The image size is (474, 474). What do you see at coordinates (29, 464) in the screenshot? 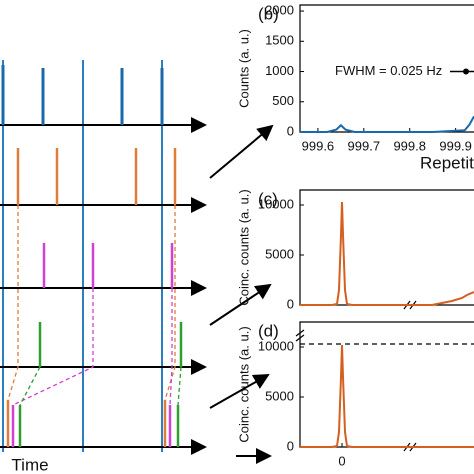
I see `time-label: Time` at bounding box center [29, 464].